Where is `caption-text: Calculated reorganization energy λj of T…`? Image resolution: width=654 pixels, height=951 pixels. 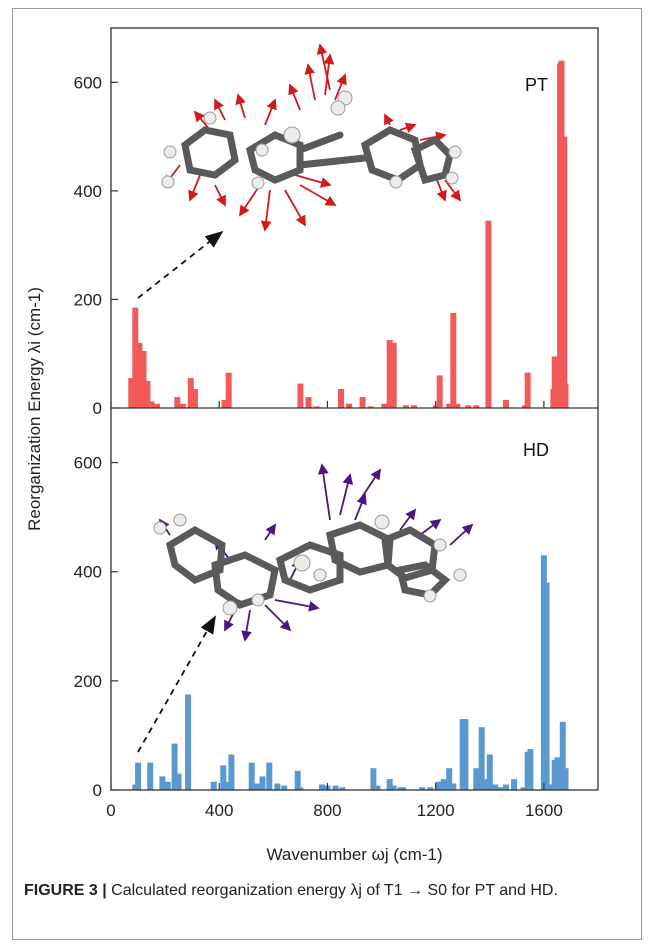 caption-text: Calculated reorganization energy λj of T… is located at coordinates (334, 890).